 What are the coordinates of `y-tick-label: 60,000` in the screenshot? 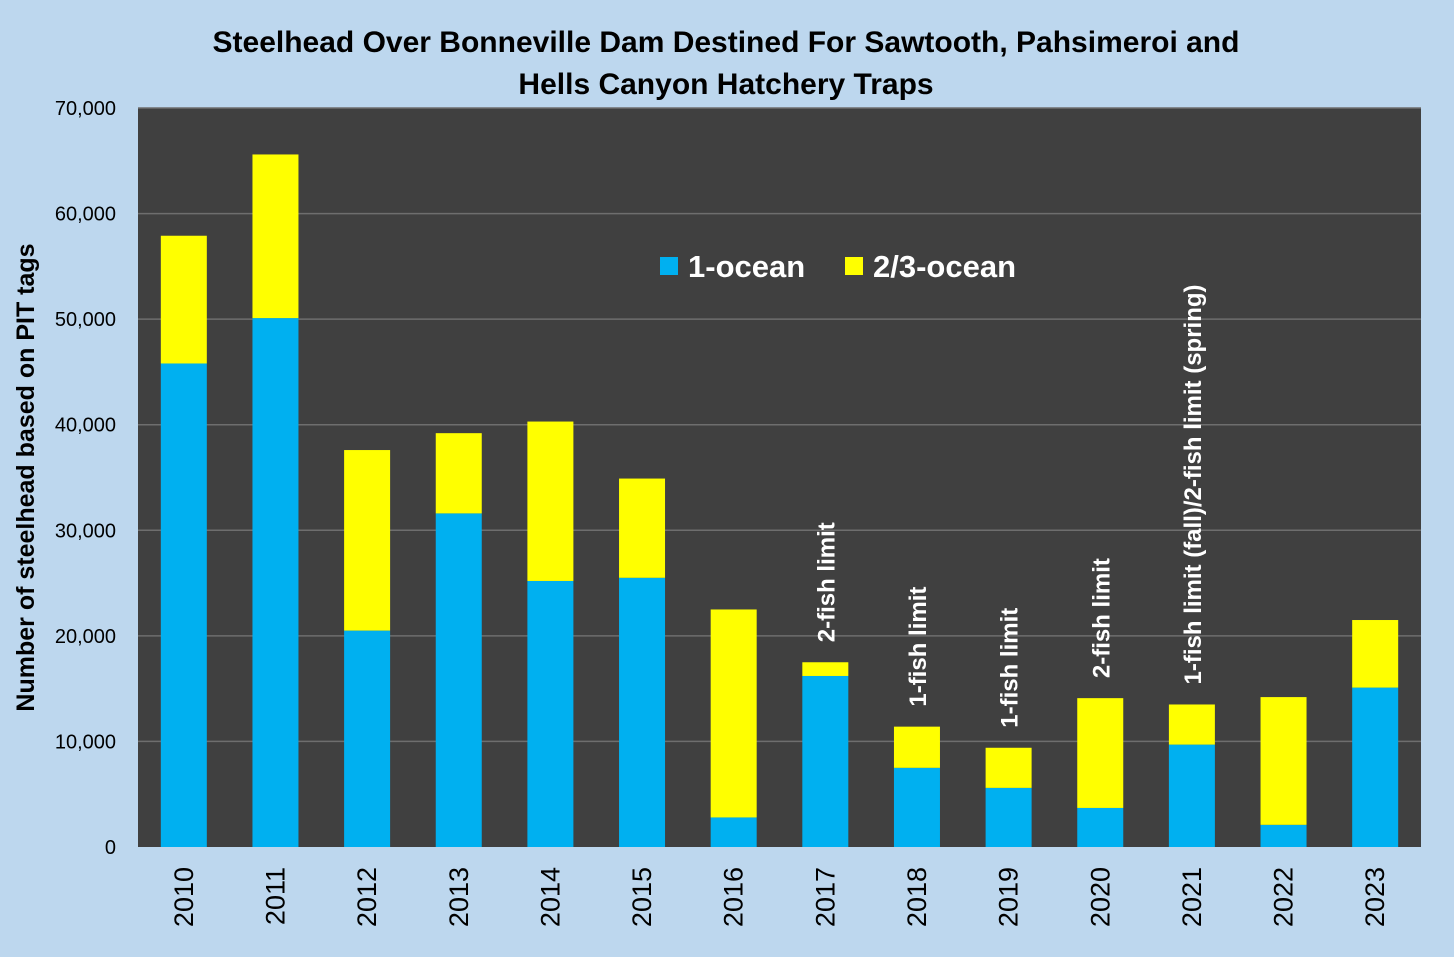 It's located at (85, 215).